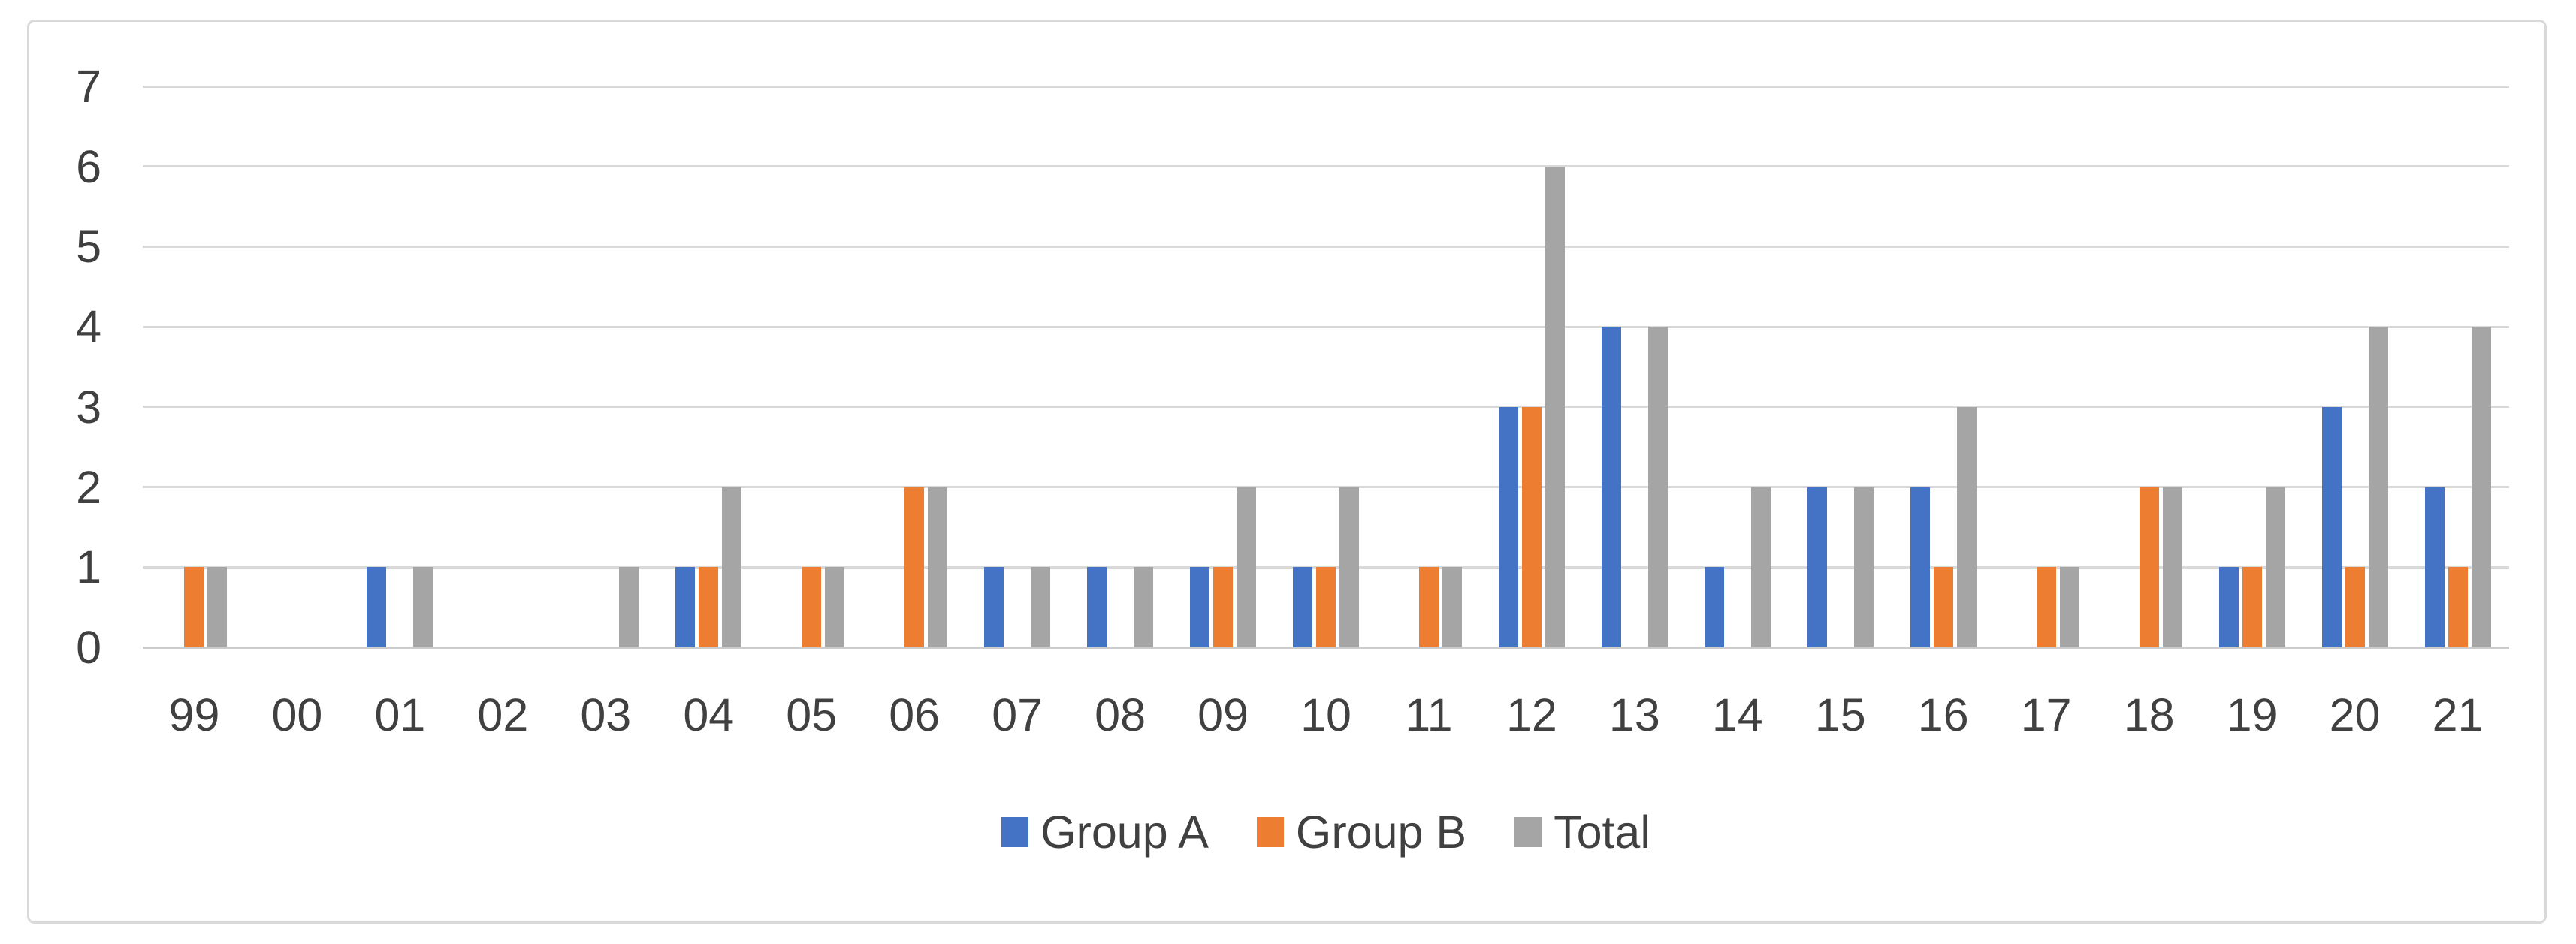 This screenshot has height=944, width=2576. Describe the element at coordinates (88, 567) in the screenshot. I see `y-axis-tick-label: 1` at that location.